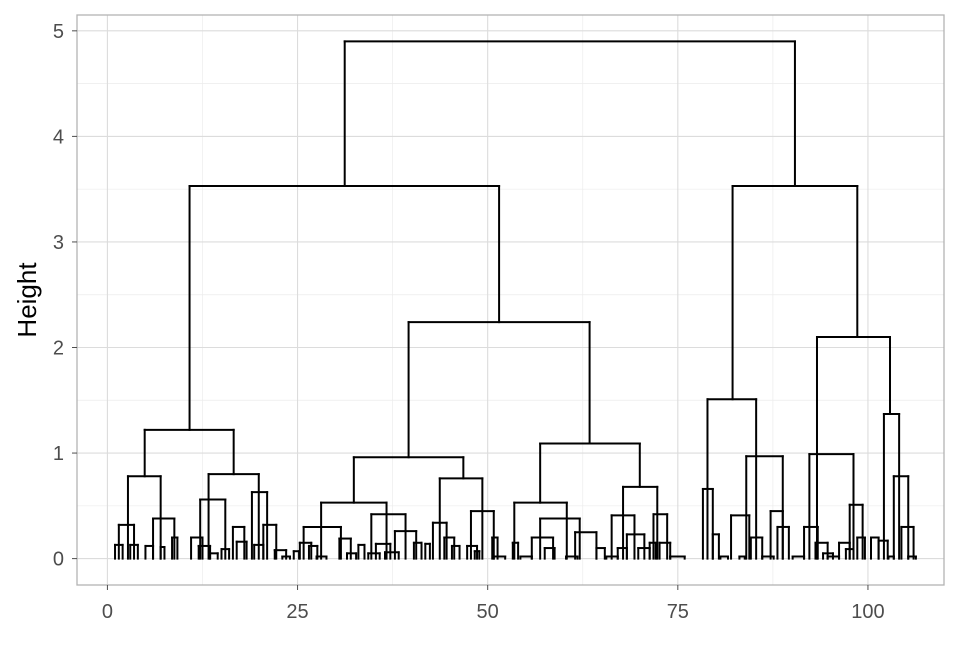 The image size is (960, 672). Describe the element at coordinates (867, 612) in the screenshot. I see `x-tick-label: 100` at that location.